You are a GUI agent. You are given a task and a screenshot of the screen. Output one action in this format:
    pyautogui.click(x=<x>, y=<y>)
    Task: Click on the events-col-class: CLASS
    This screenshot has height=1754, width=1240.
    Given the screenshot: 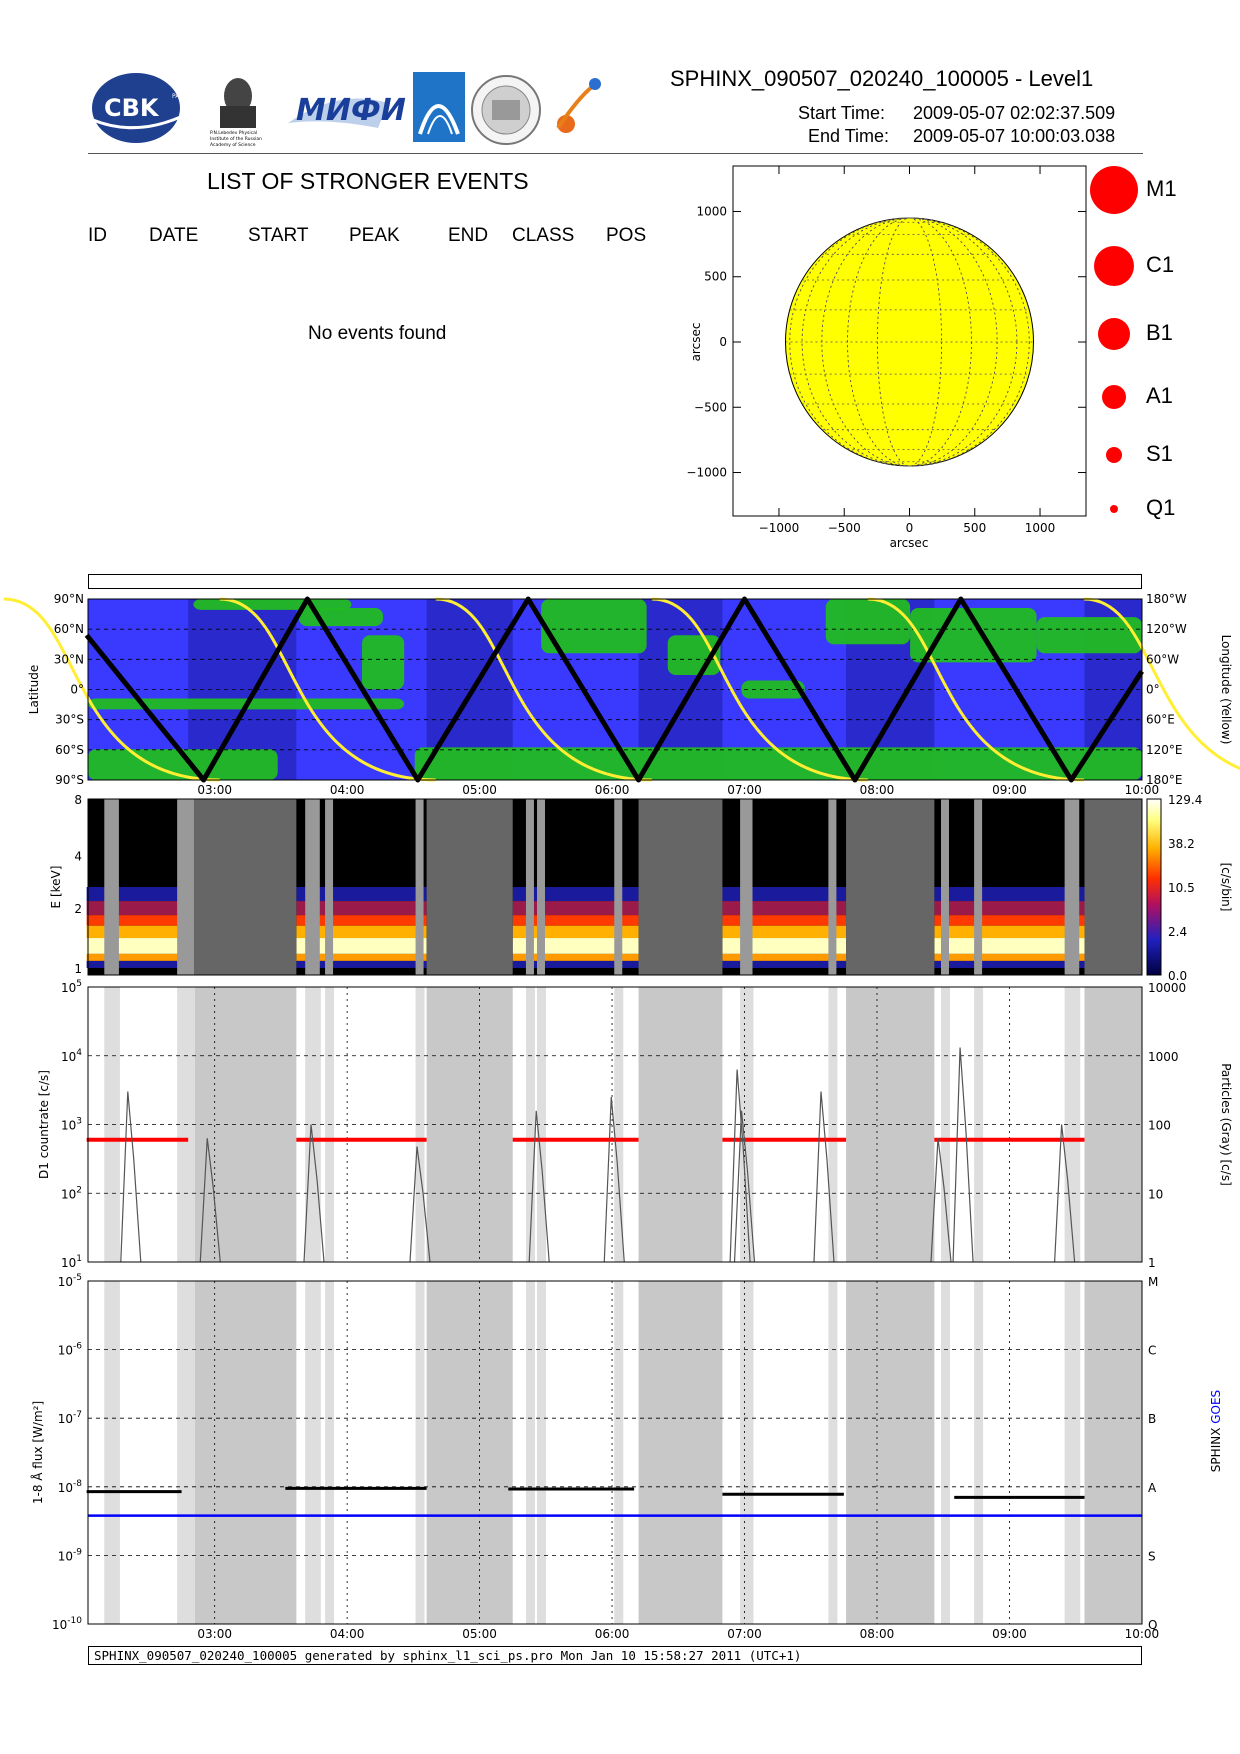 What is the action you would take?
    pyautogui.click(x=543, y=235)
    